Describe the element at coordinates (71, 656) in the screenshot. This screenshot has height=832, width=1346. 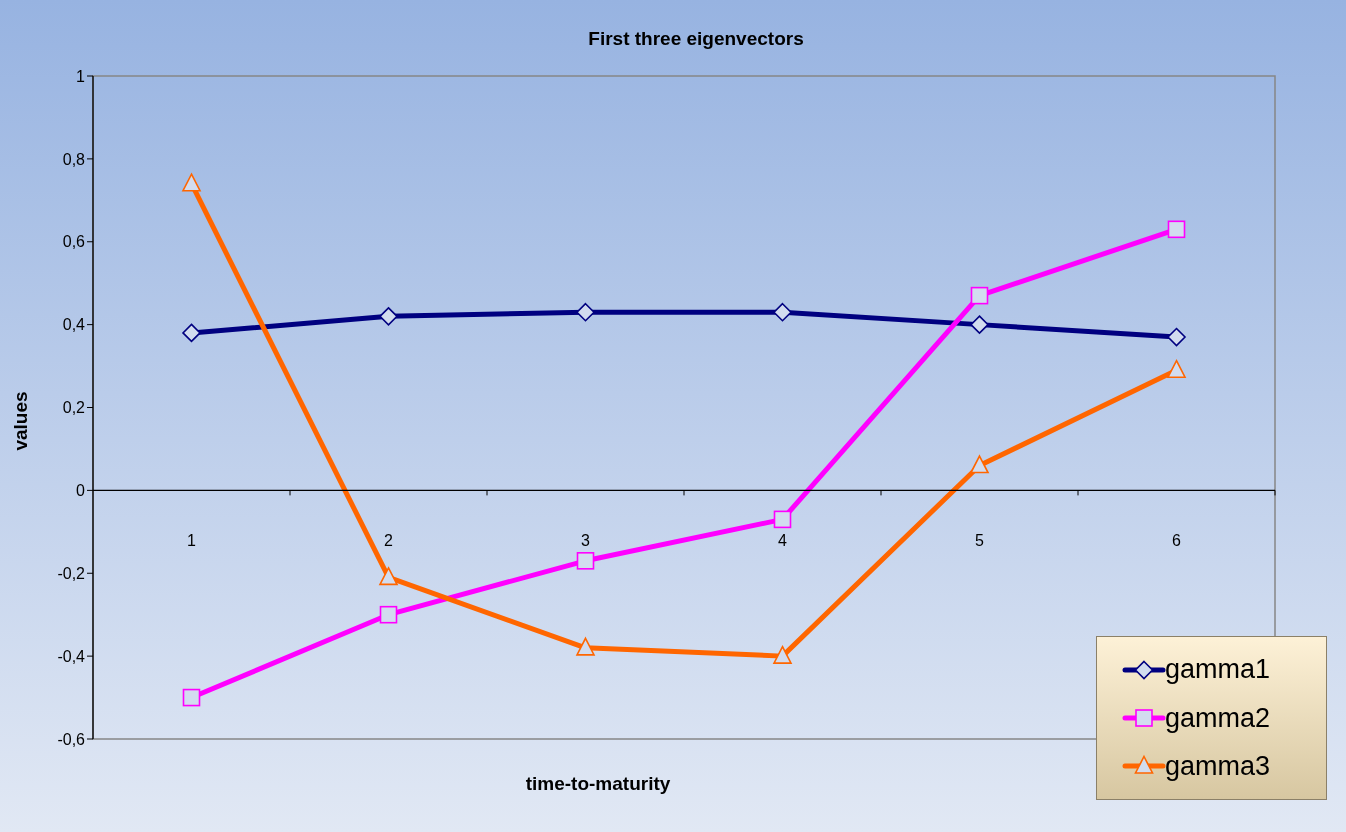
I see `y-tick-label: -0,4` at that location.